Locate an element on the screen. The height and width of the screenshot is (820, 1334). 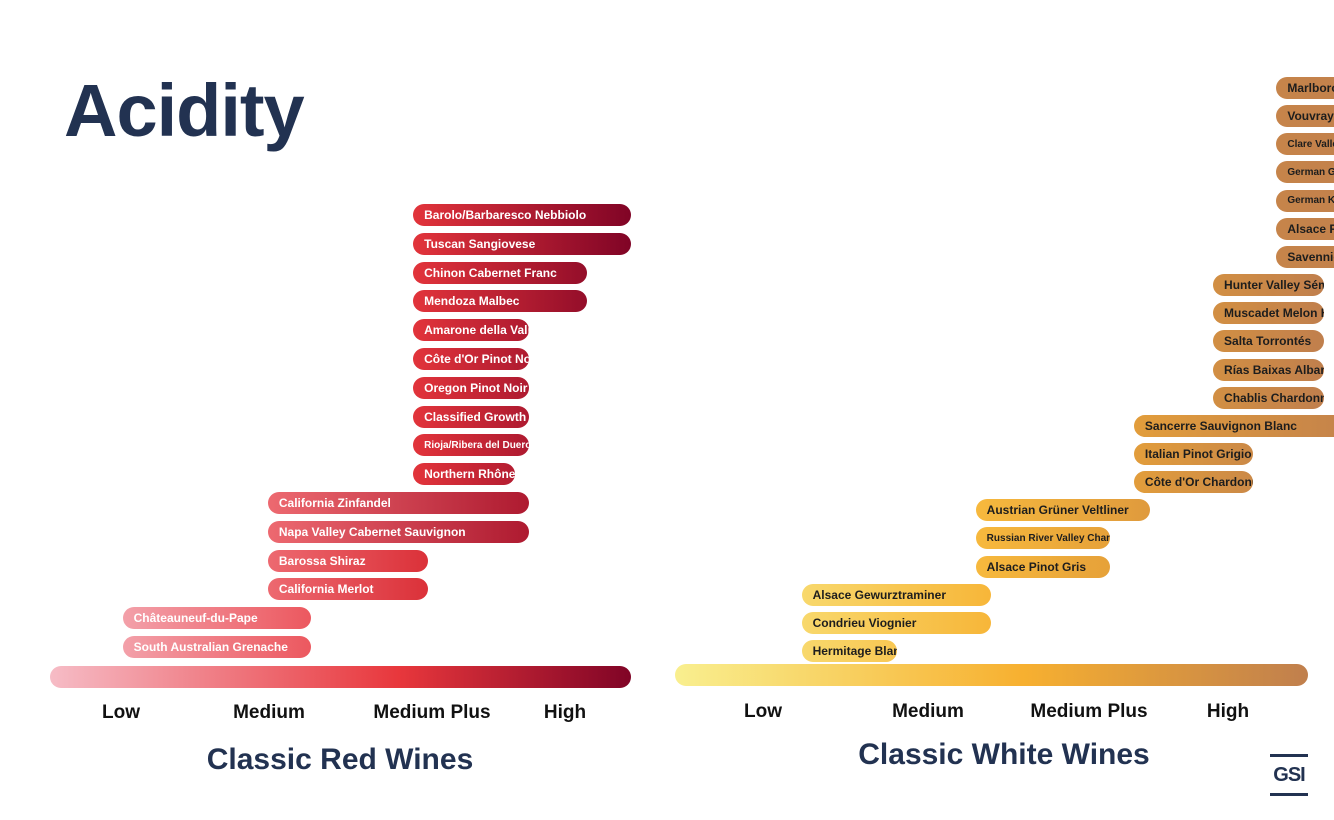
wine-bar-label: Rías Baixas Albariño is located at coordinates (1274, 369).